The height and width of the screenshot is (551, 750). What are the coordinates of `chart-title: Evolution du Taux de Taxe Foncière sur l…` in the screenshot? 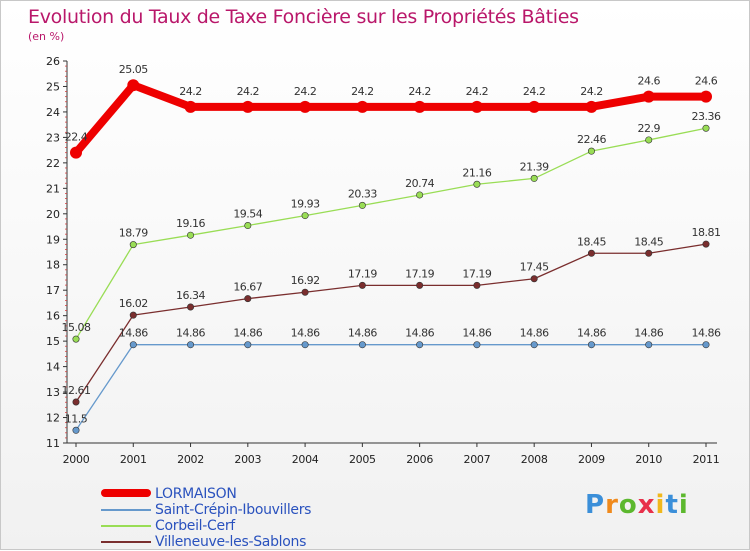 It's located at (303, 17).